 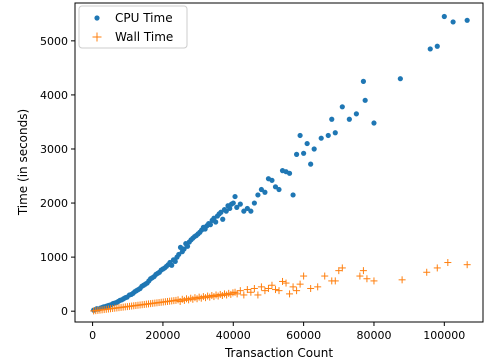 I want to click on legend-wall-marker, so click(x=97, y=37).